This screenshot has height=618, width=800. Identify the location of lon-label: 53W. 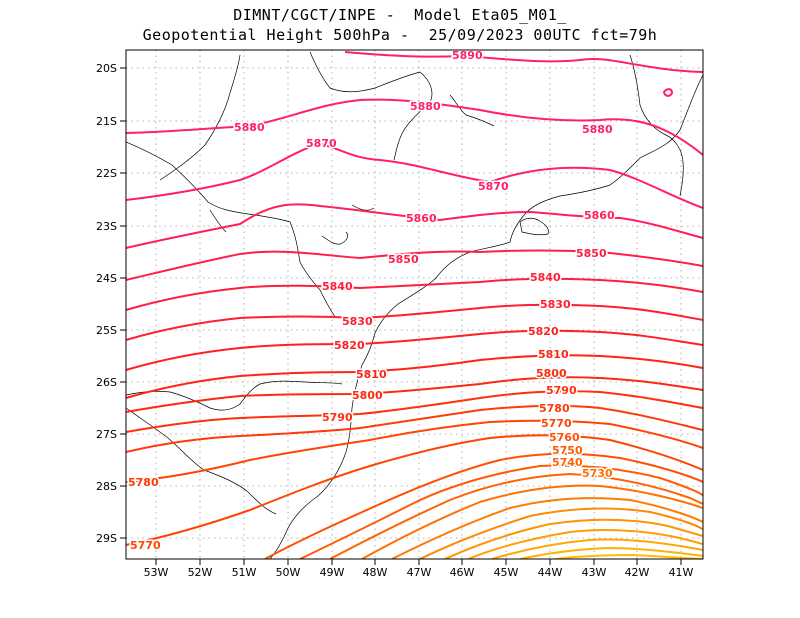
(156, 572).